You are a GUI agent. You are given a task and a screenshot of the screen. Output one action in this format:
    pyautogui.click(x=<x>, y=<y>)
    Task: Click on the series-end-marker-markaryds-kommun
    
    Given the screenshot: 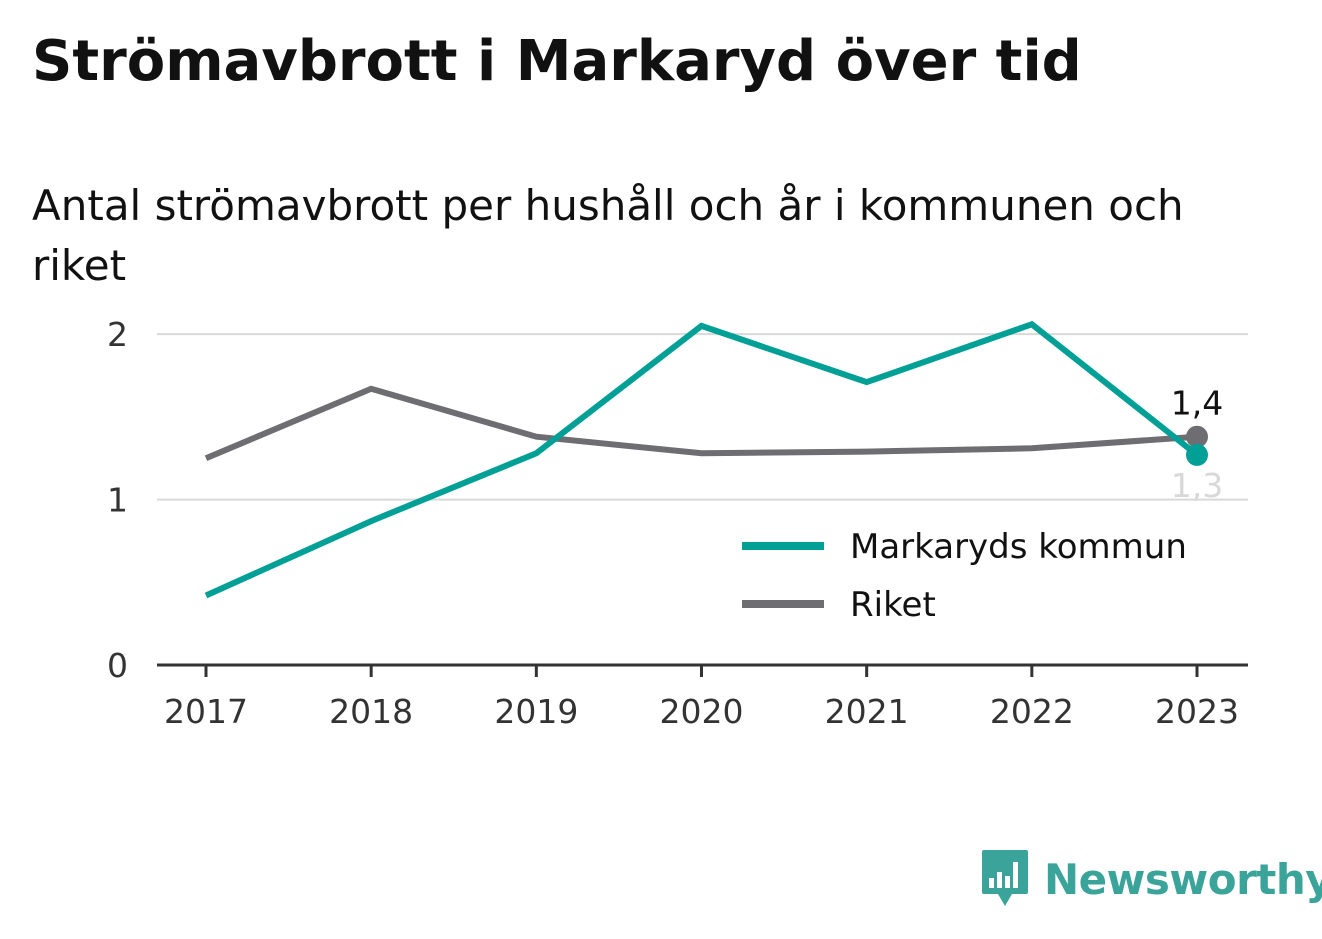 What is the action you would take?
    pyautogui.click(x=1197, y=454)
    